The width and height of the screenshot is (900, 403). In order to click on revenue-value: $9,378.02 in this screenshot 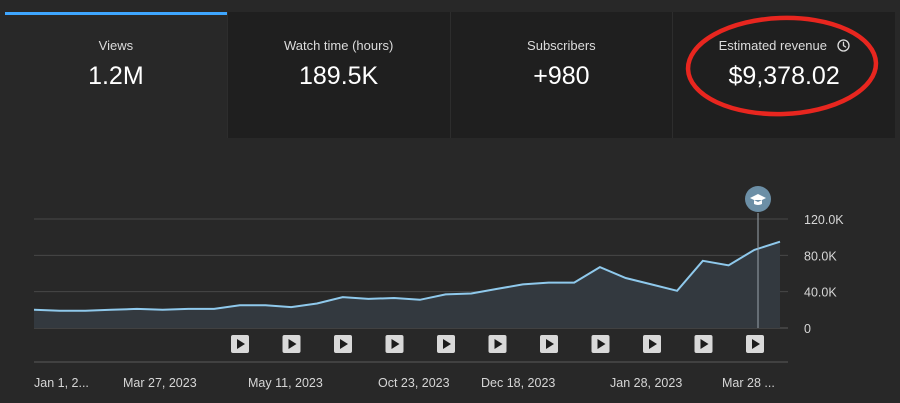, I will do `click(784, 76)`.